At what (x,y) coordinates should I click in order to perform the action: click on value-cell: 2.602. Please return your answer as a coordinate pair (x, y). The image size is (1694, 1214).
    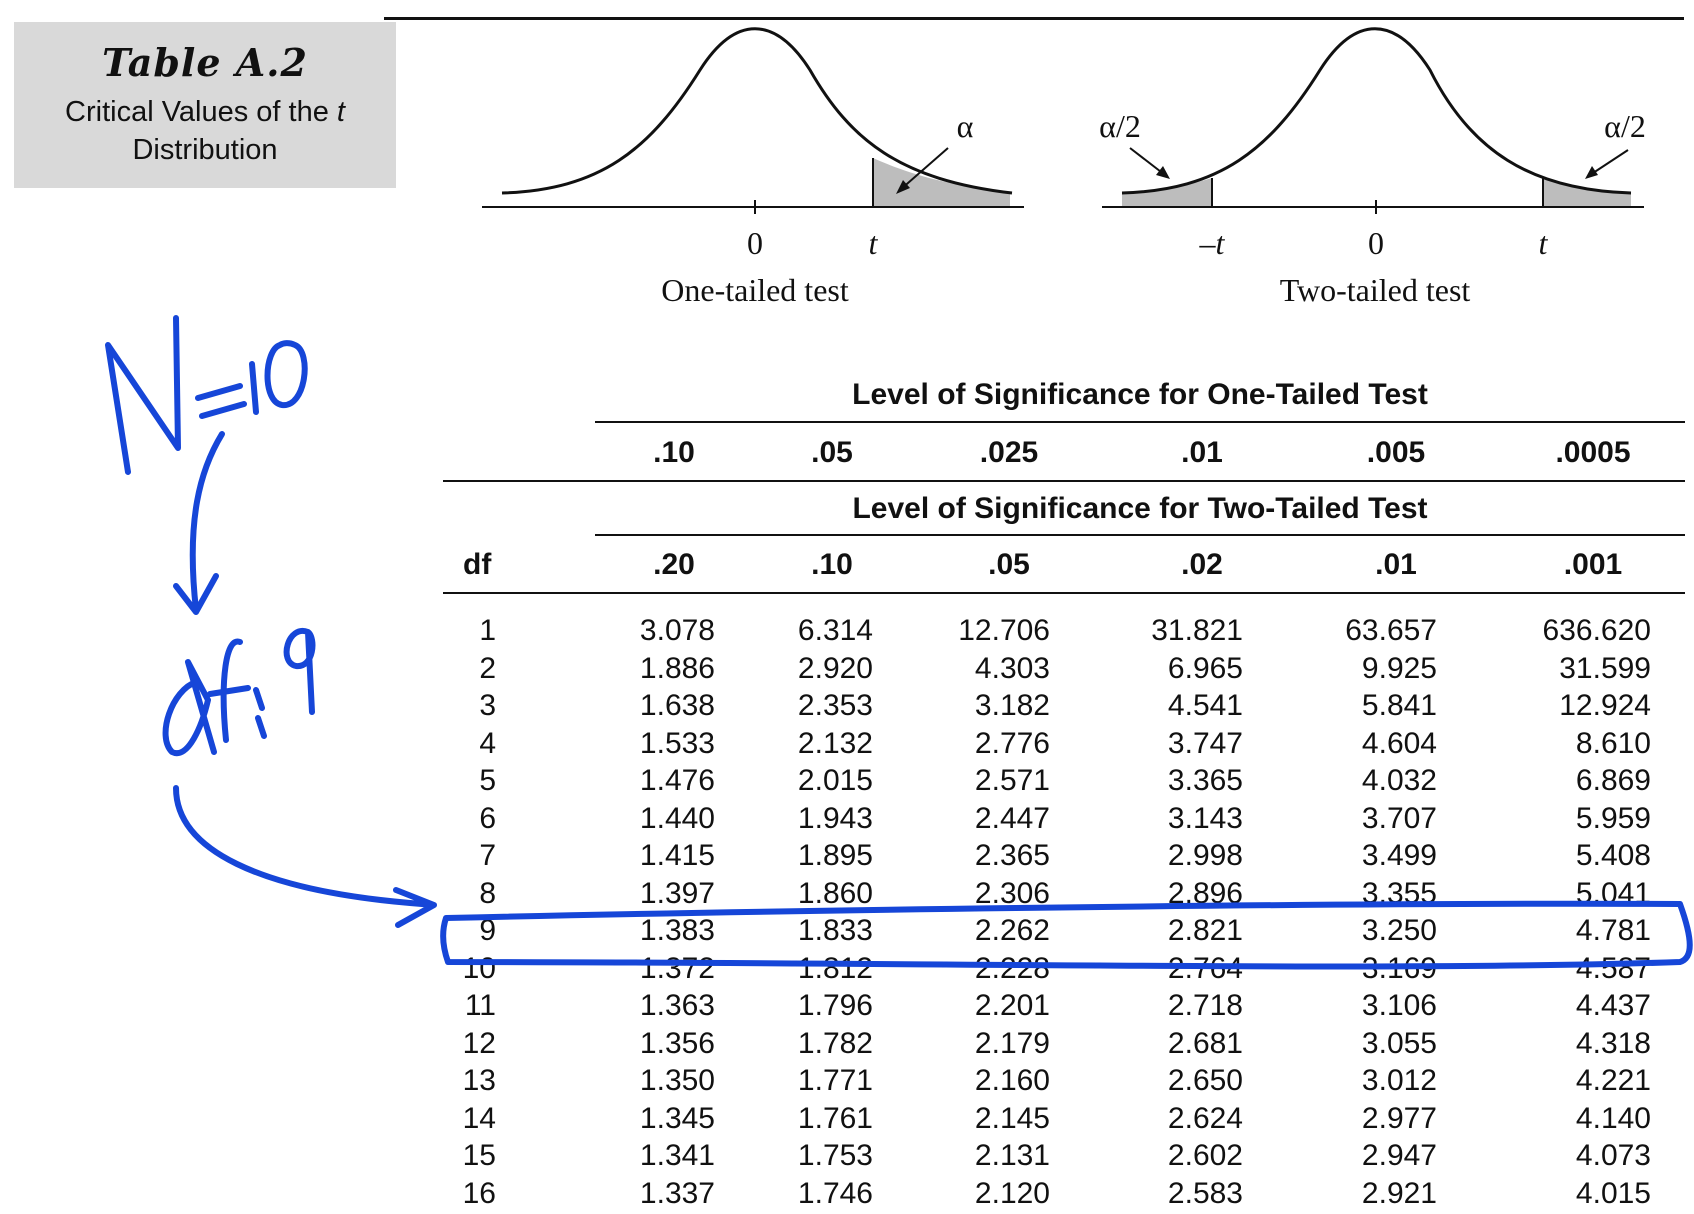
    Looking at the image, I should click on (1205, 1155).